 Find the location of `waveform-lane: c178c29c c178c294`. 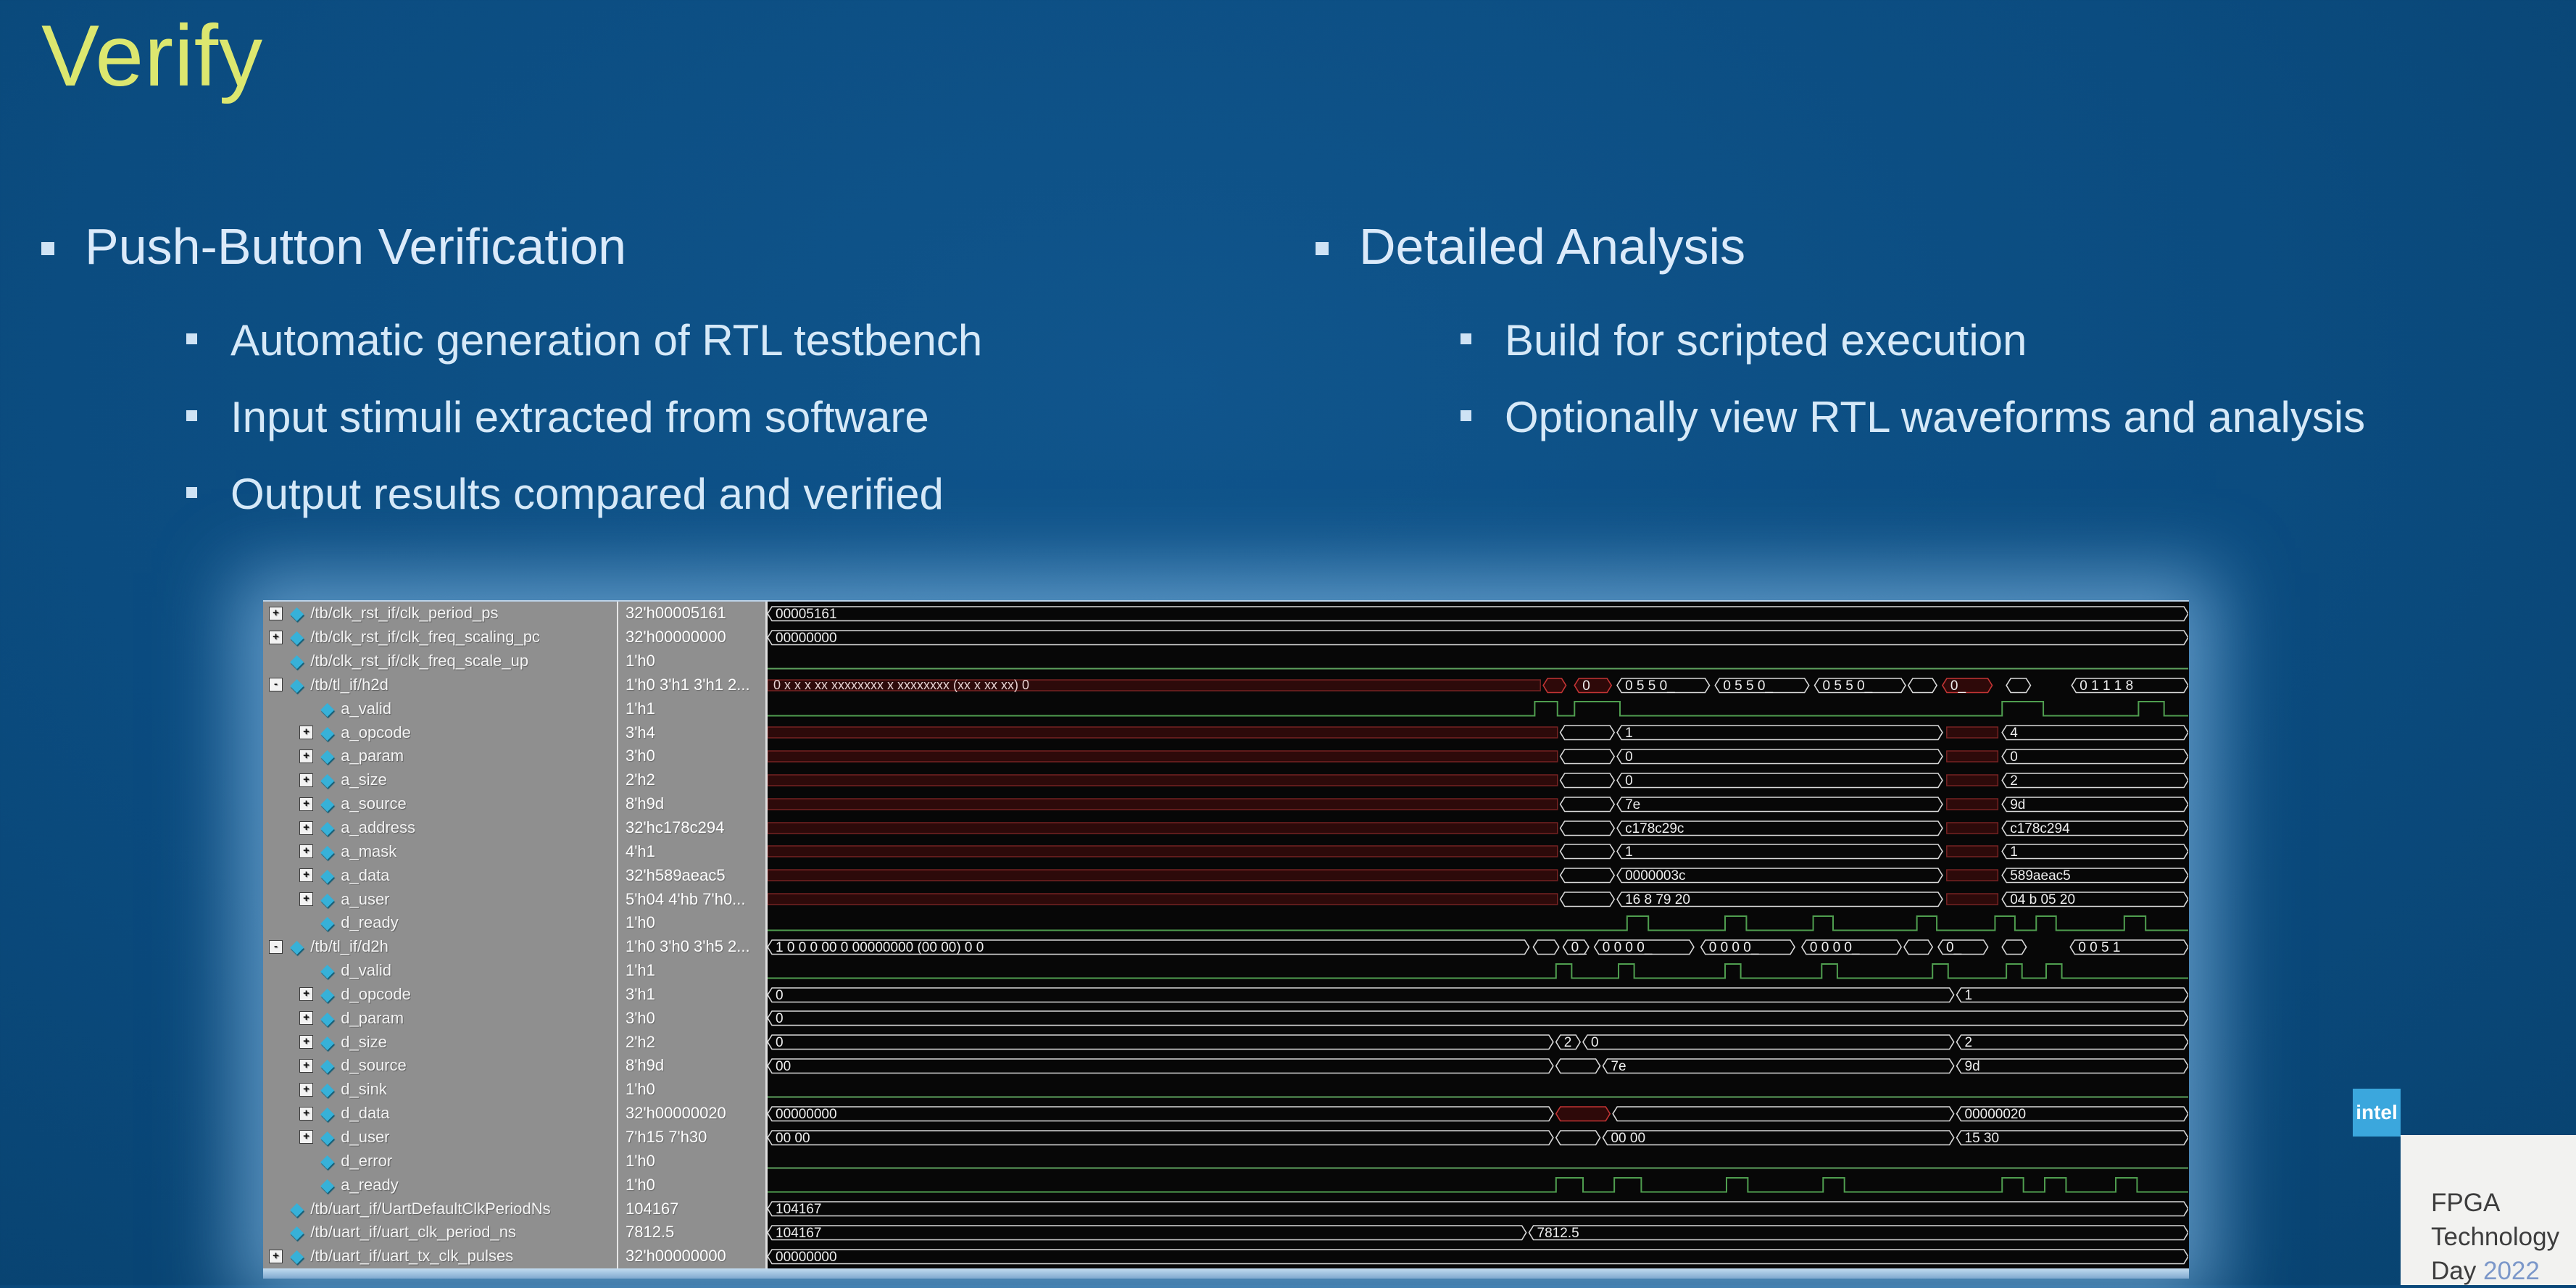

waveform-lane: c178c29c c178c294 is located at coordinates (1477, 827).